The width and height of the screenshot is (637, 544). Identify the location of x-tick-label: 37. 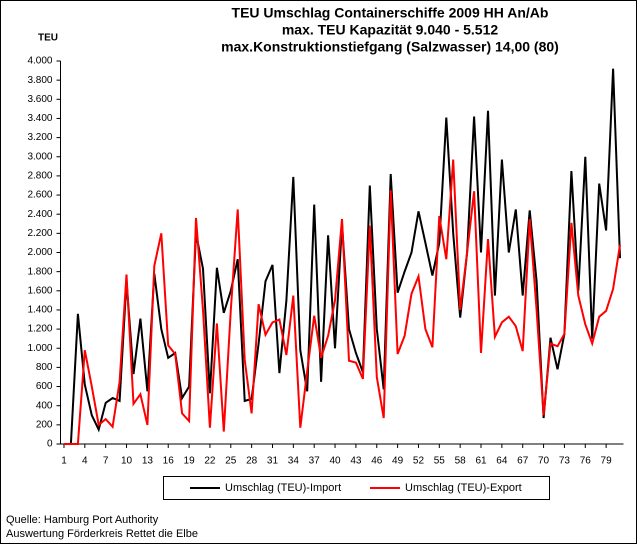
(315, 461).